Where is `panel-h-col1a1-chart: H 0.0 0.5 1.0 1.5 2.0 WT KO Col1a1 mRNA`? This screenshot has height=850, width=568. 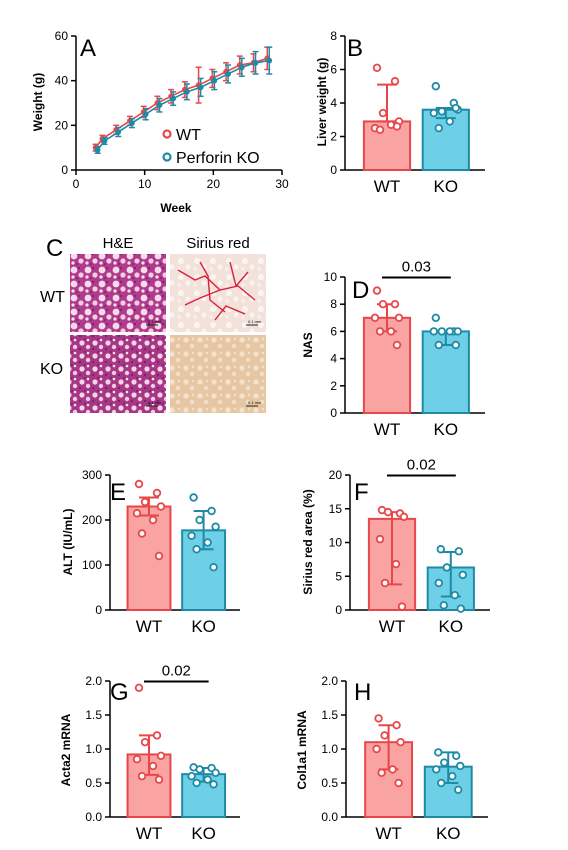
panel-h-col1a1-chart: H 0.0 0.5 1.0 1.5 2.0 WT KO Col1a1 mRNA is located at coordinates (391, 758).